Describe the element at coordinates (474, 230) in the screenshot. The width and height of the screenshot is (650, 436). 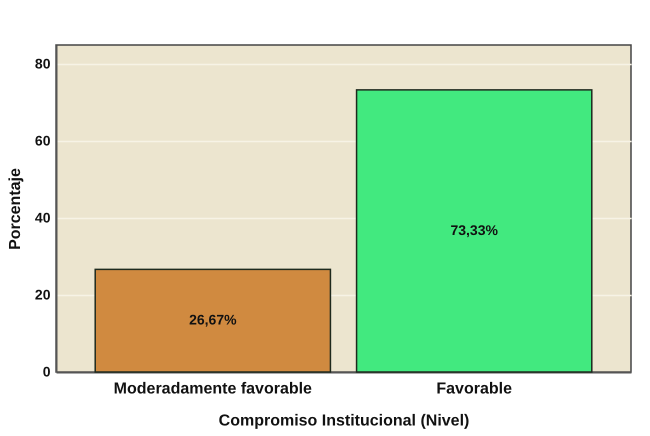
I see `data-label: 73,33%` at that location.